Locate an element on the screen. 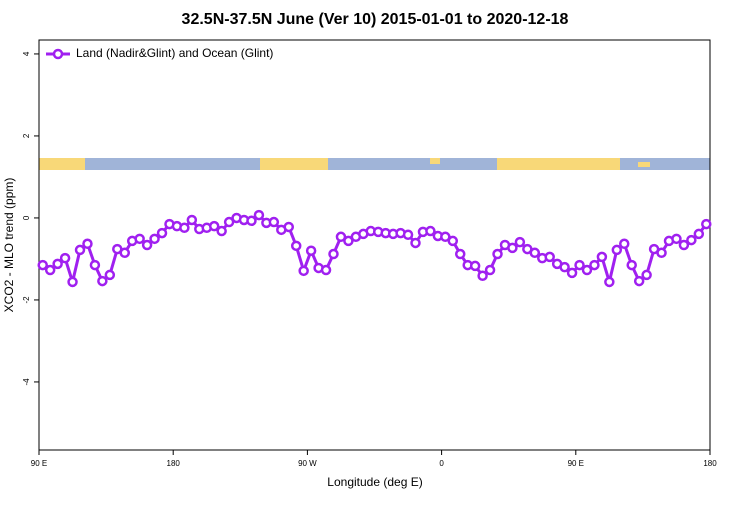  y-tick-label: -4 is located at coordinates (26, 382).